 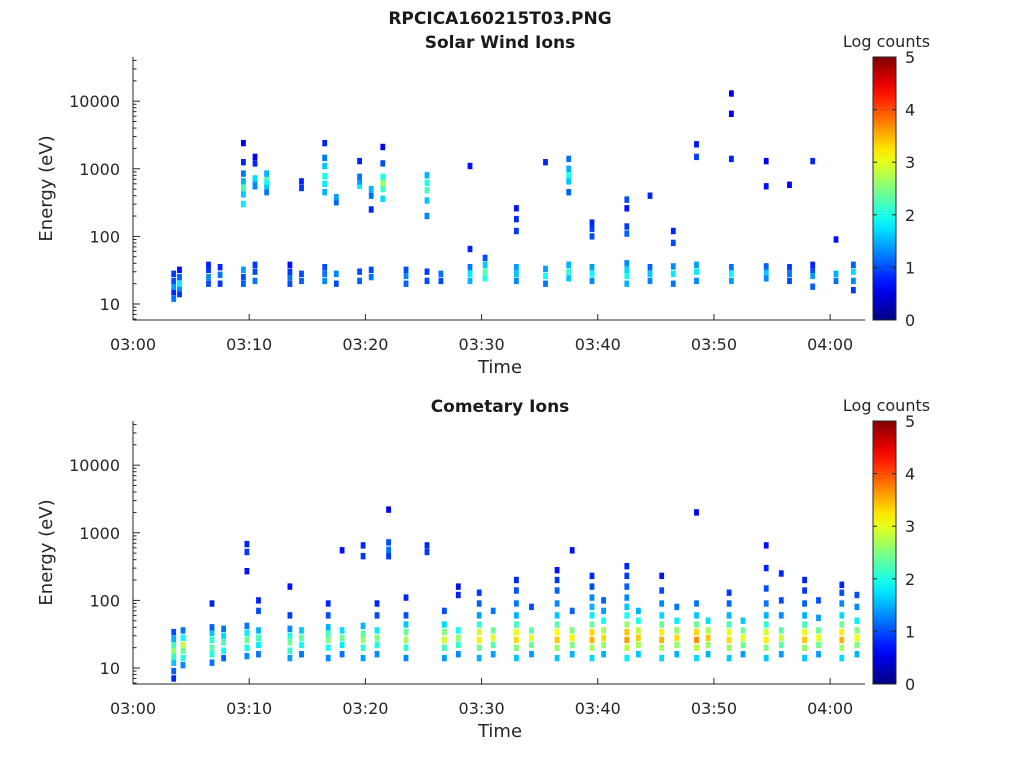 I want to click on x-tick-label: 04:00, so click(x=830, y=344).